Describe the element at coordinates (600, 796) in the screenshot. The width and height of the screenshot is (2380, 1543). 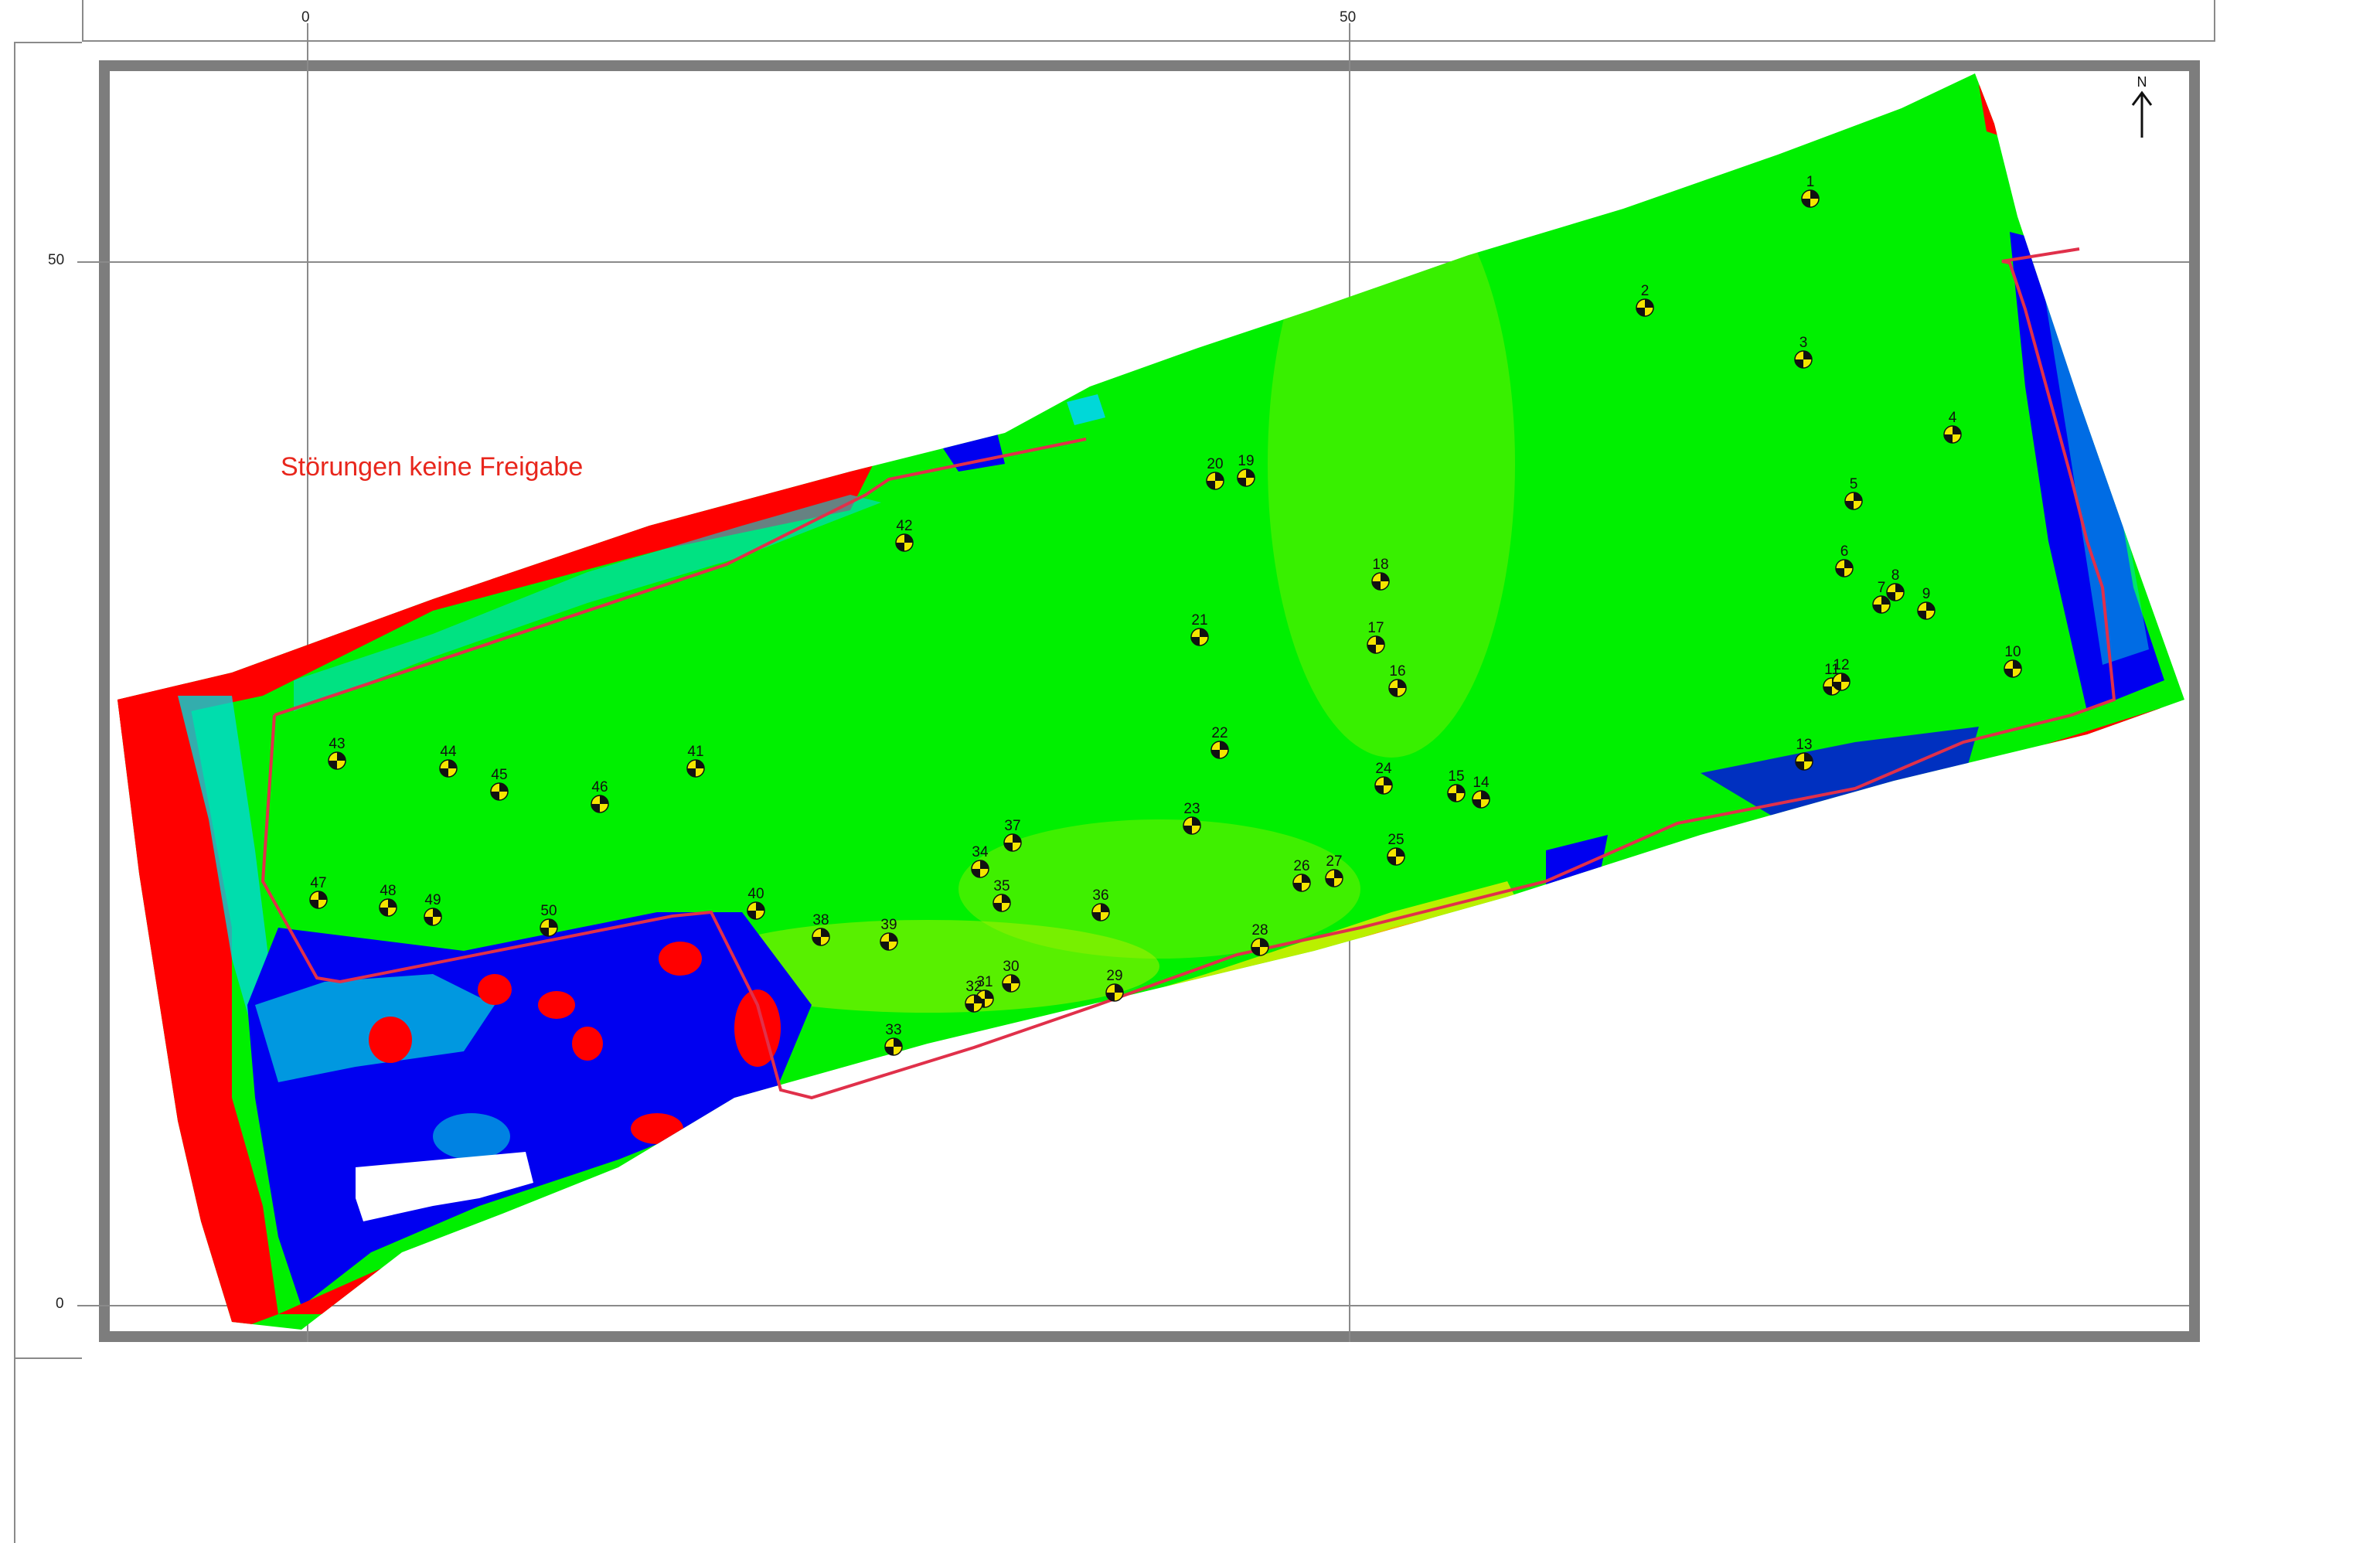
I see `survey-point-46: 46` at that location.